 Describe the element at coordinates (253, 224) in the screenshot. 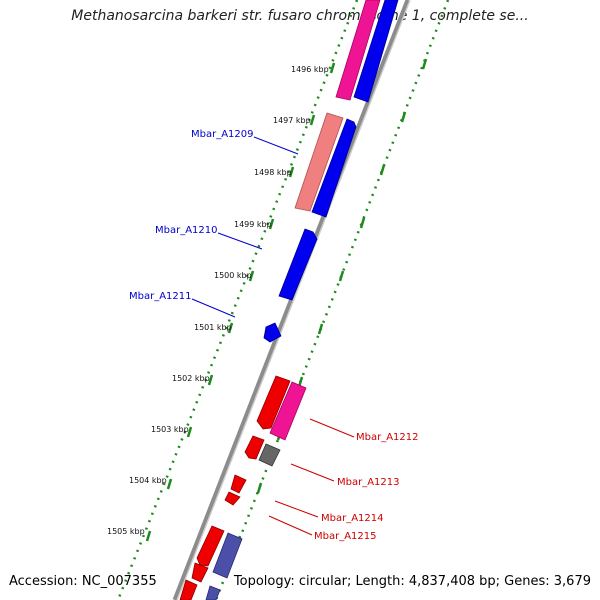

I see `tick-label: 1499 kbp` at that location.